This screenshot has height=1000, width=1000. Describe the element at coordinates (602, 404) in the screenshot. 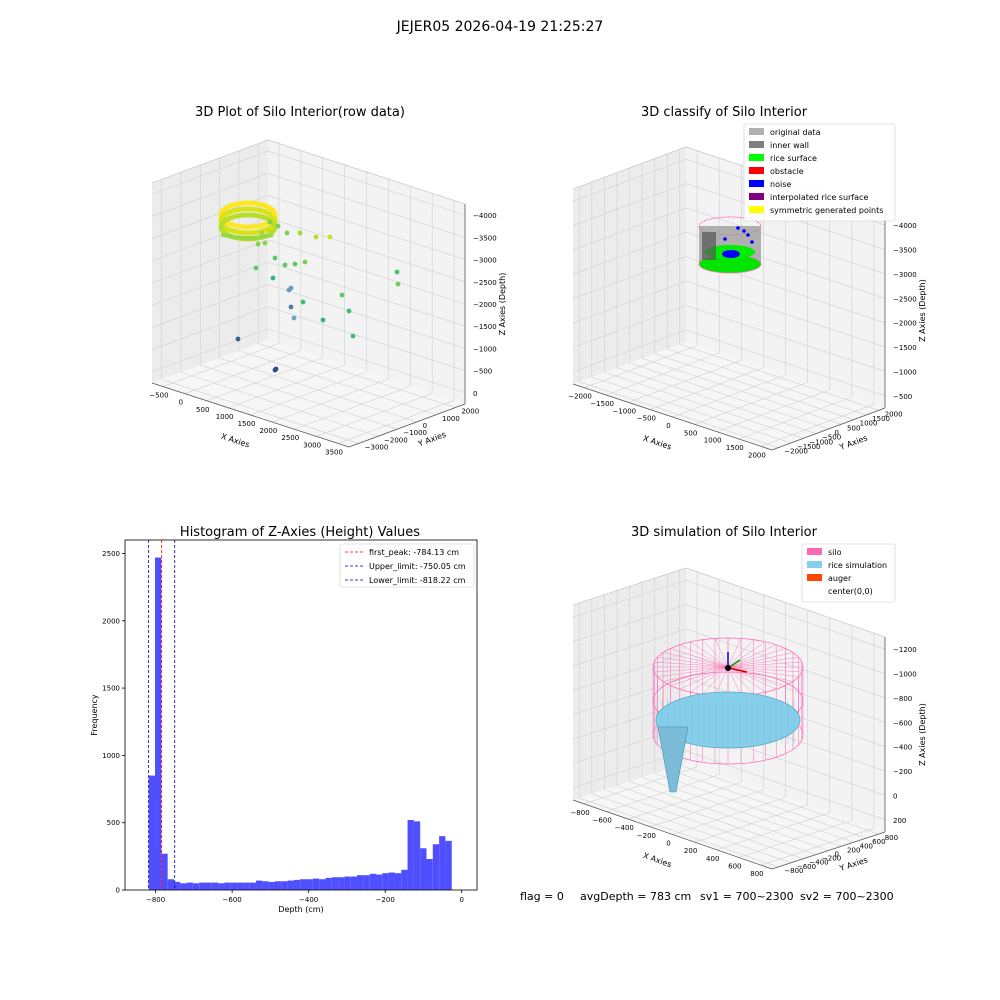

I see `x-tick-label: −1500` at that location.